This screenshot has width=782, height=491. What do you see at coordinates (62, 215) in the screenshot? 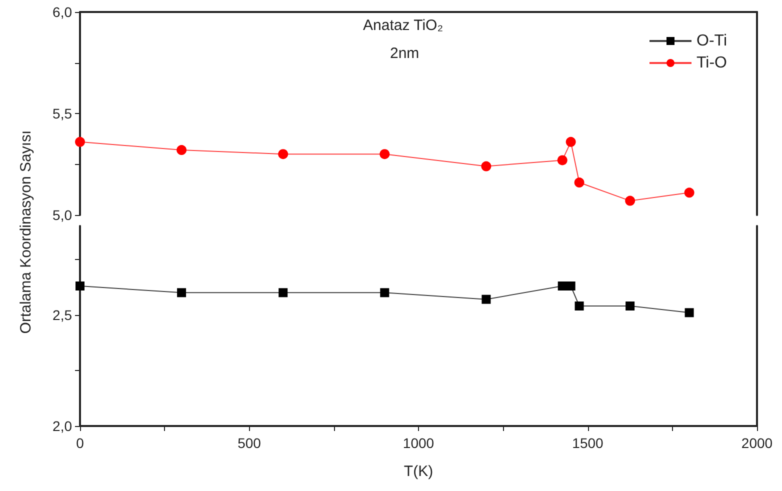
I see `y-tick-label: 5,0` at bounding box center [62, 215].